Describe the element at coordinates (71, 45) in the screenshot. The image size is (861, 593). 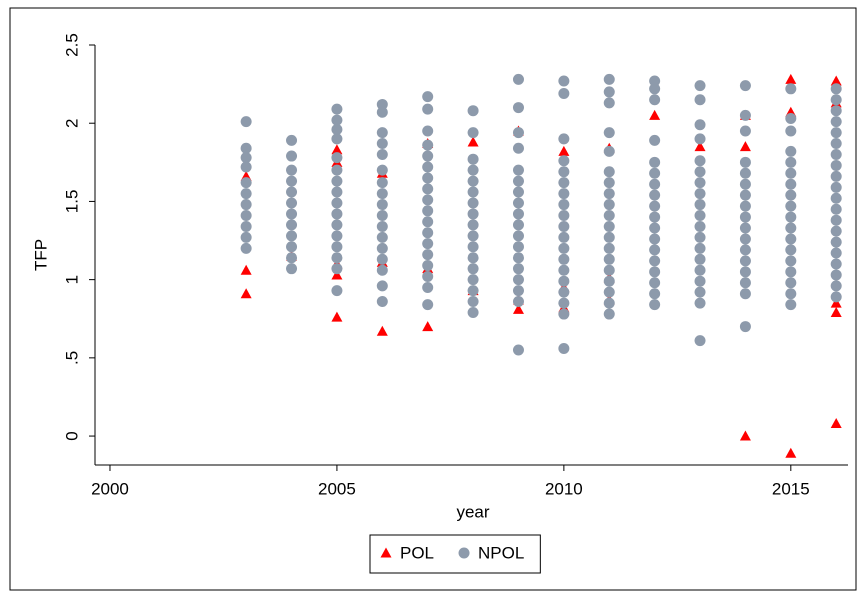
I see `y-tick-label: 2.5` at that location.